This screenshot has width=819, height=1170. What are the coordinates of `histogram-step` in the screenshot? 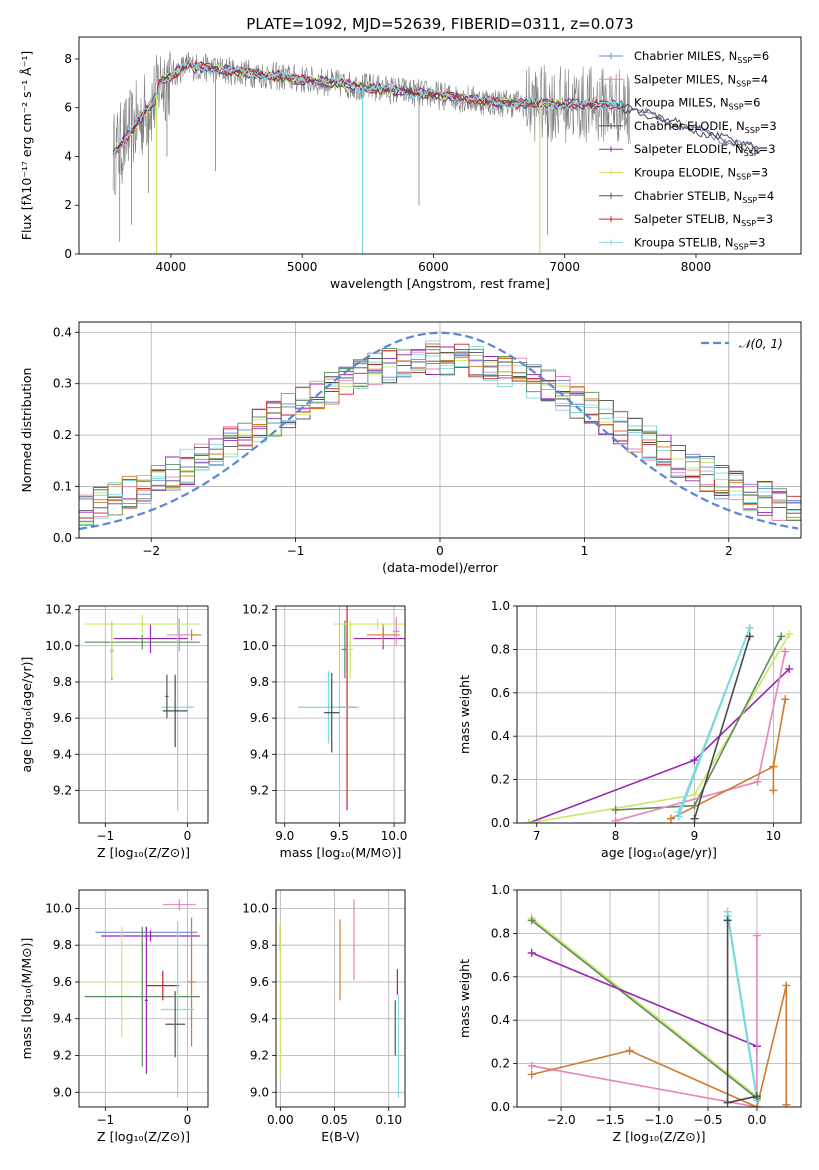 It's located at (440, 437).